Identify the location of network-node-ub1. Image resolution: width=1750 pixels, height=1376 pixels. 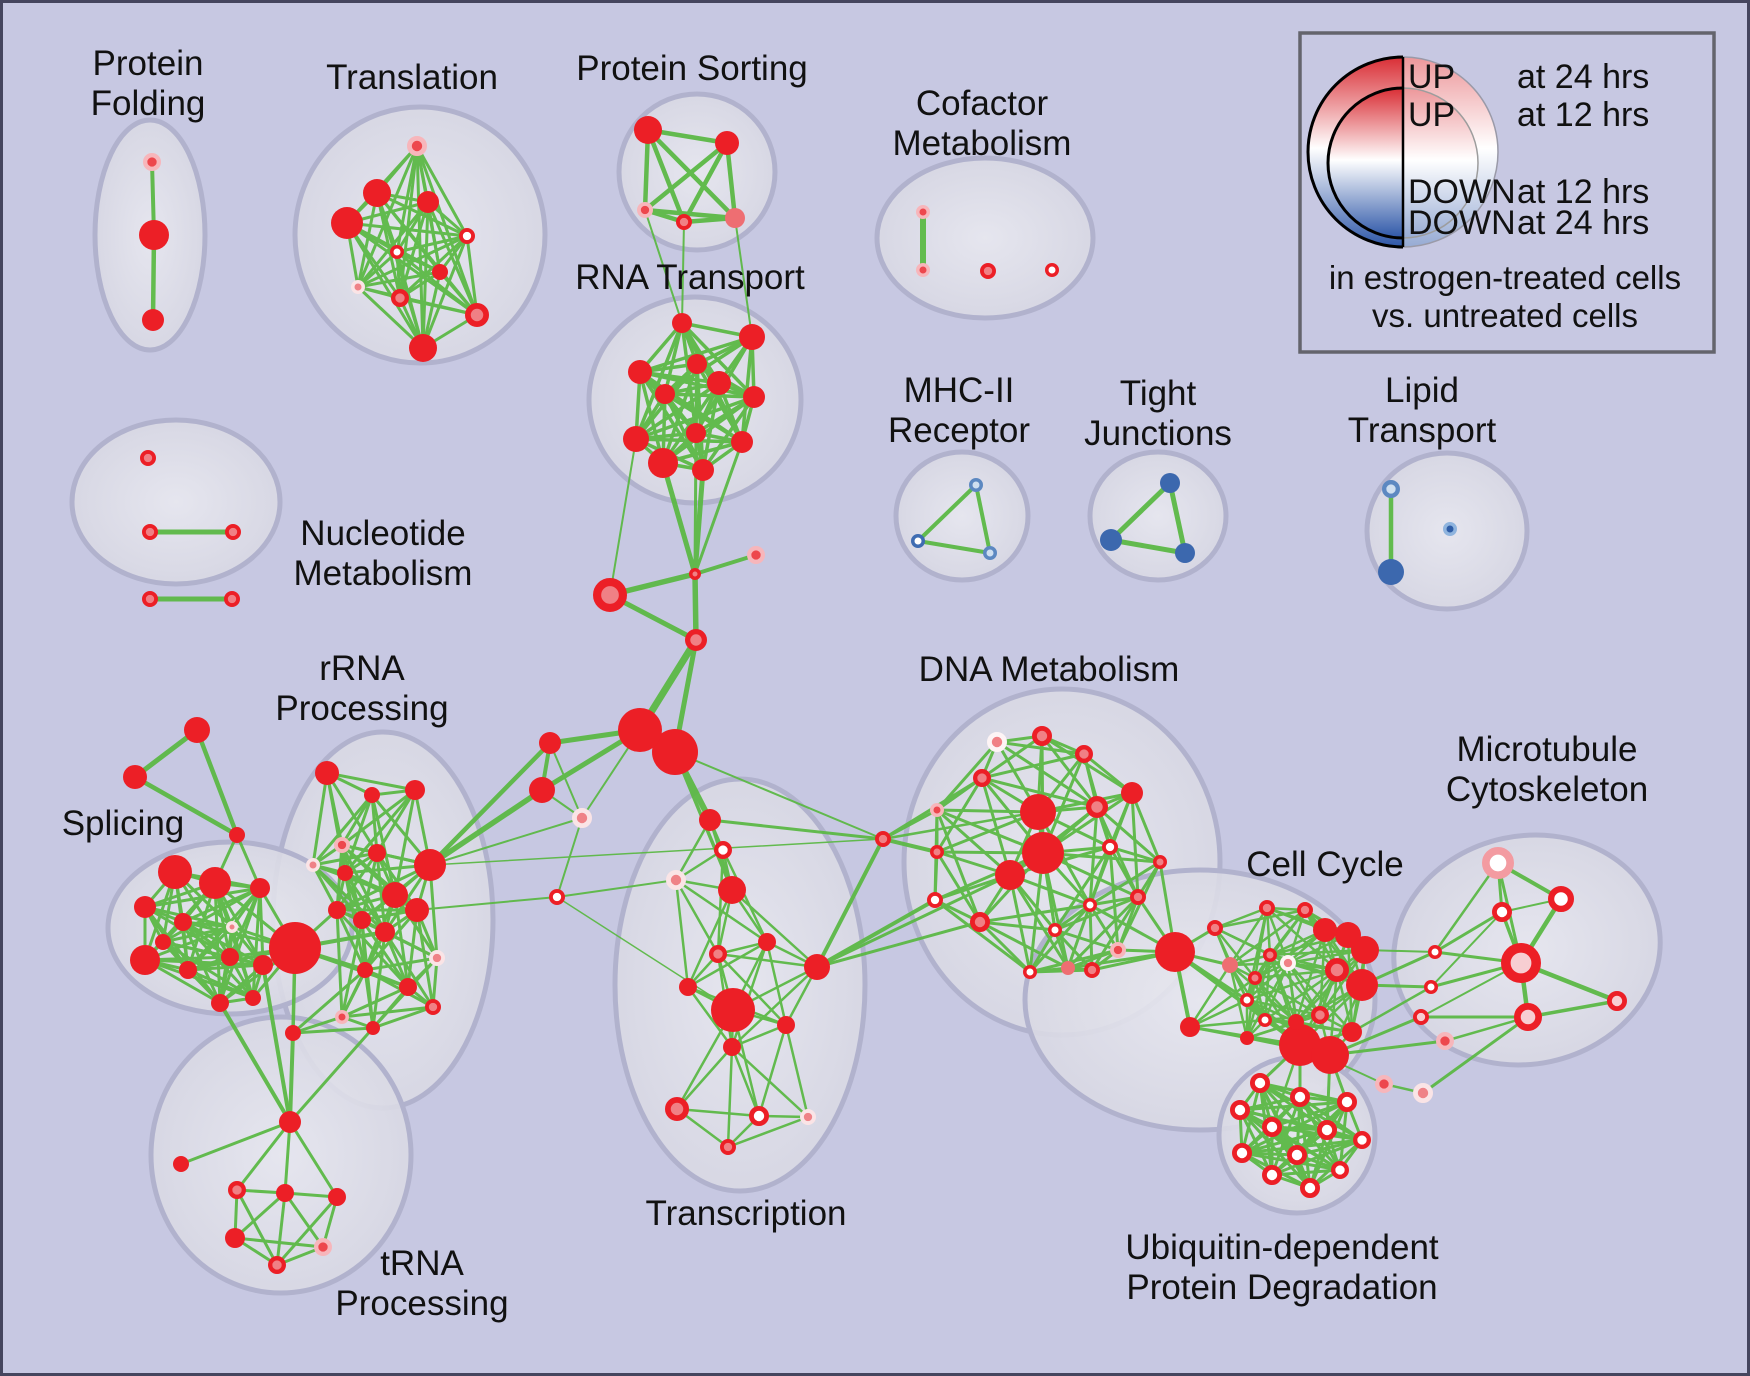
(1260, 1083).